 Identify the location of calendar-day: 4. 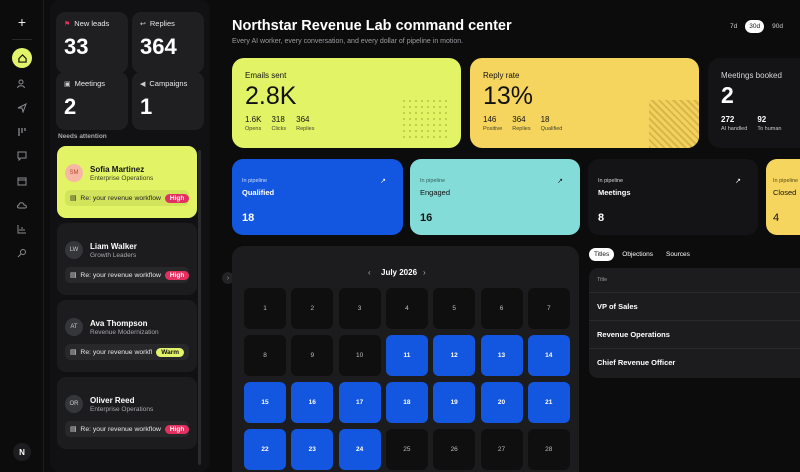
(406, 308).